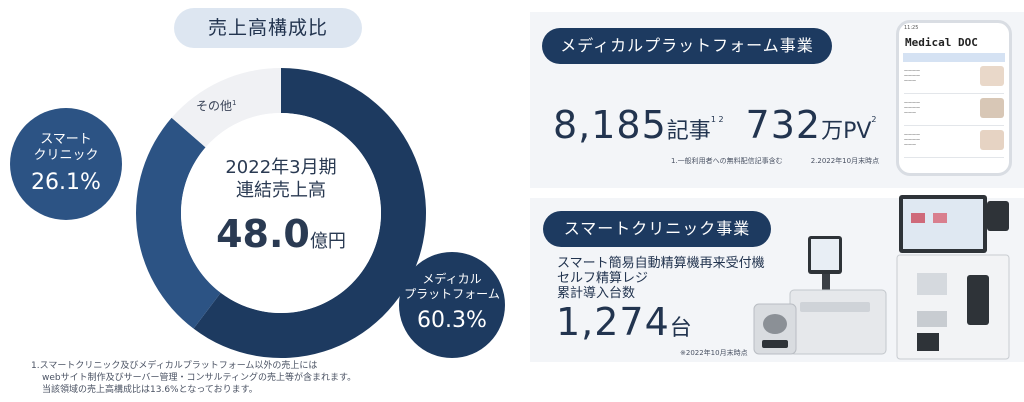  Describe the element at coordinates (820, 295) in the screenshot. I see `self-checkout-register-illustration` at that location.